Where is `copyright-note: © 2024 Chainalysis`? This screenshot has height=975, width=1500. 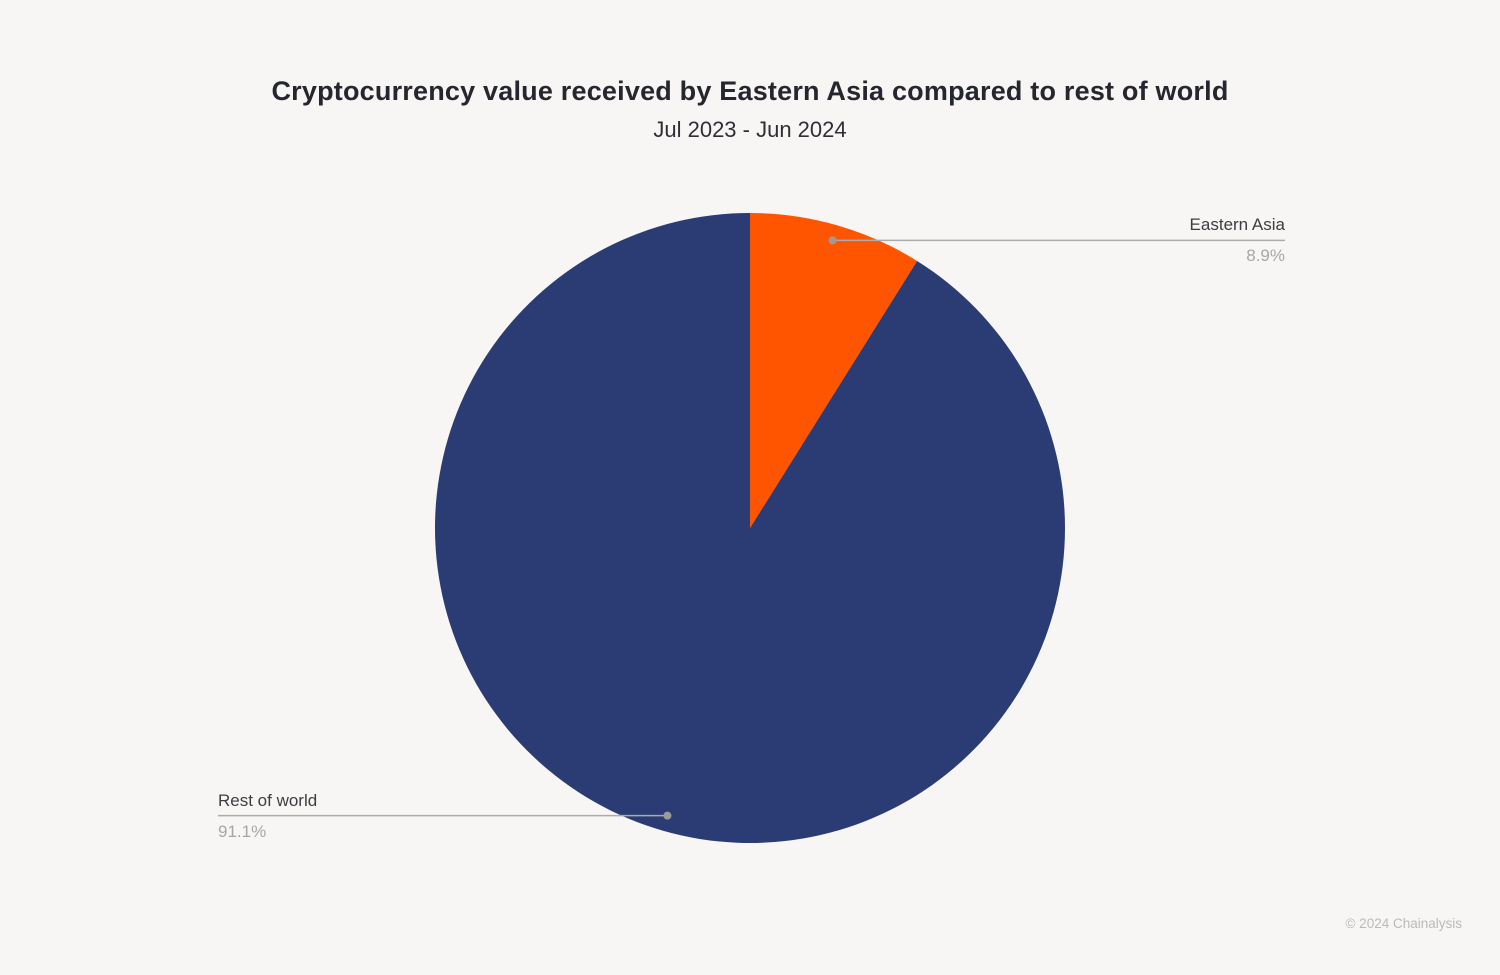
copyright-note: © 2024 Chainalysis is located at coordinates (1403, 923).